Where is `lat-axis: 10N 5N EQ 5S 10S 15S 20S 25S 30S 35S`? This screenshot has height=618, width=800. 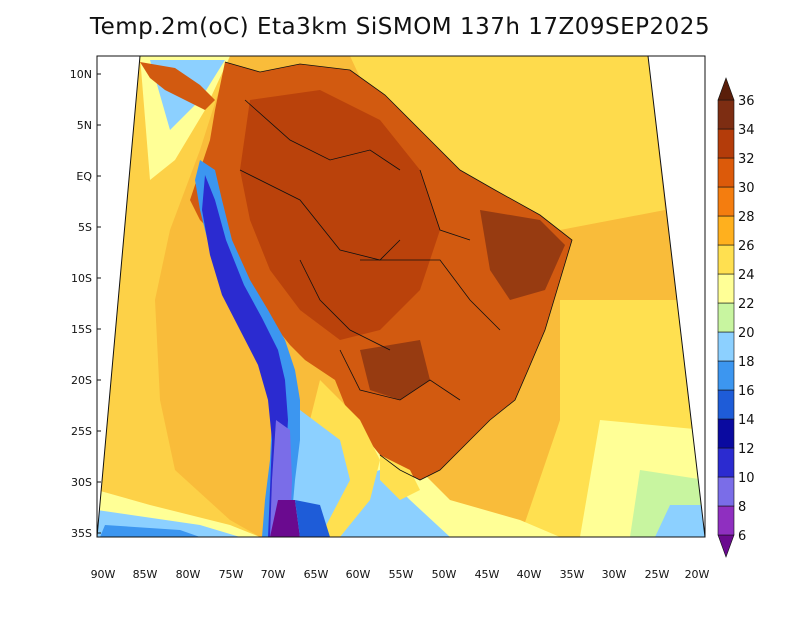
lat-axis: 10N 5N EQ 5S 10S 15S 20S 25S 30S 35S is located at coordinates (85, 304).